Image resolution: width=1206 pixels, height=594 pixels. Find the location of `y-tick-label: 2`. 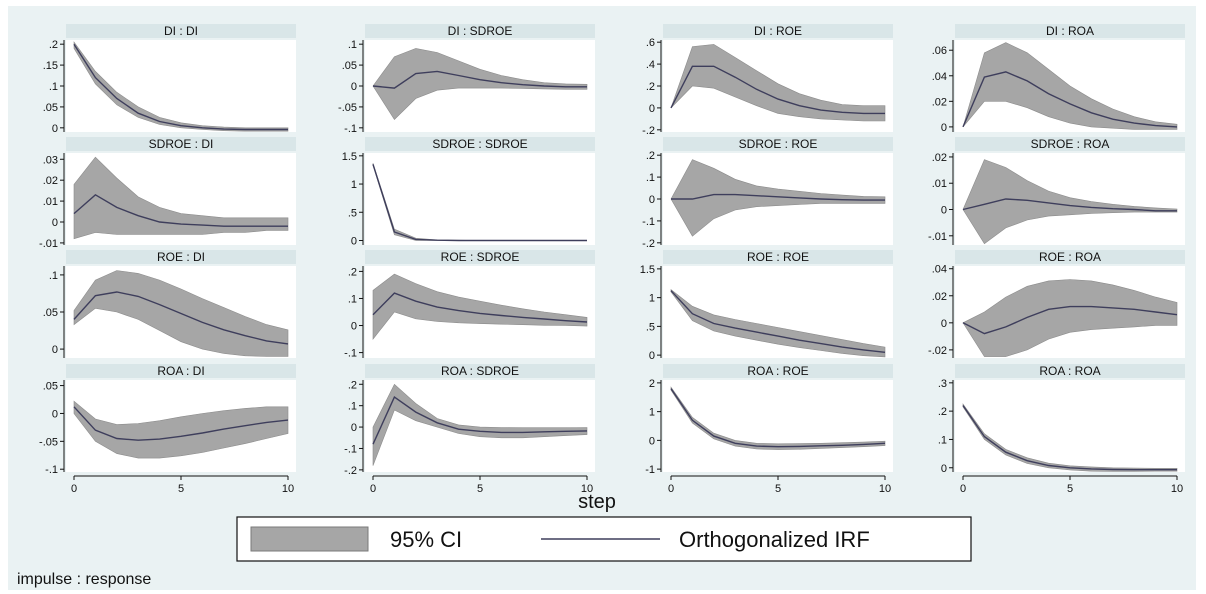

y-tick-label: 2 is located at coordinates (652, 384).